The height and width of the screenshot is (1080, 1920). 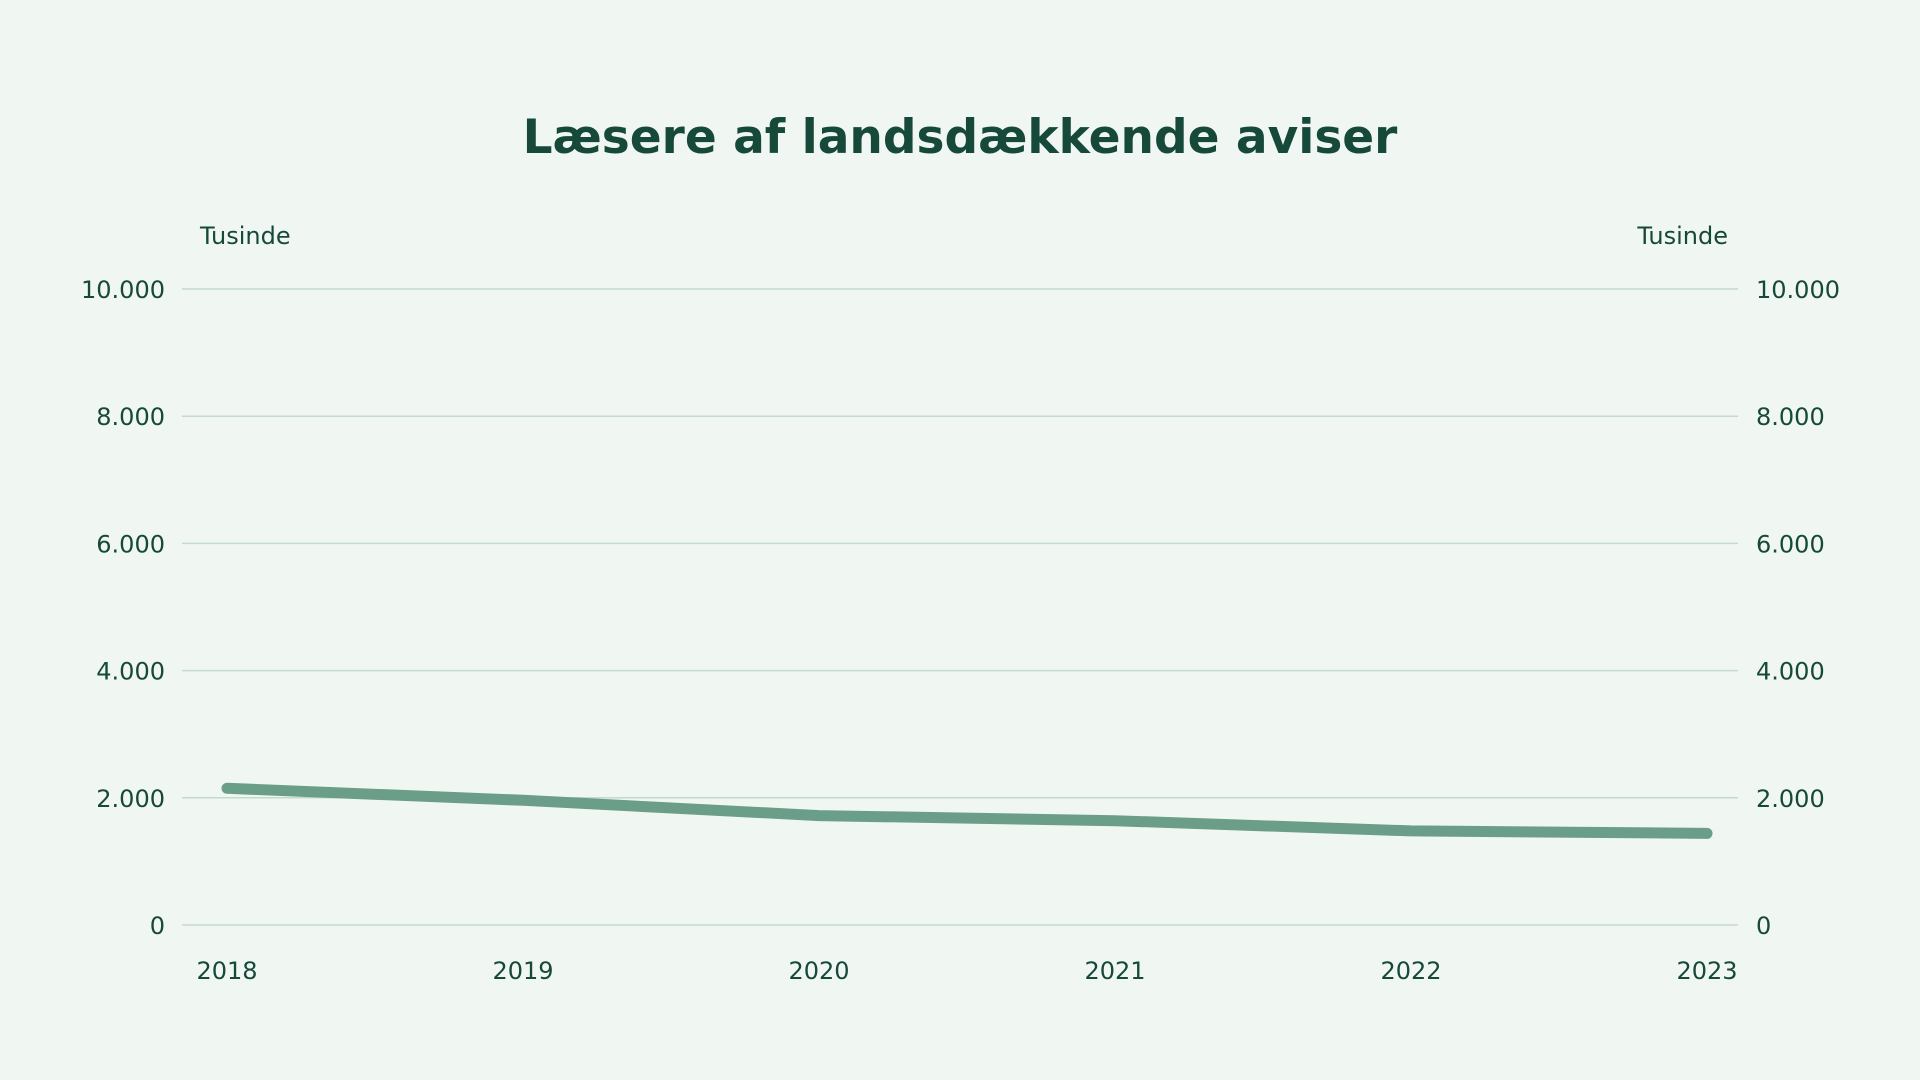 What do you see at coordinates (1410, 971) in the screenshot?
I see `x-tick-label: 2022` at bounding box center [1410, 971].